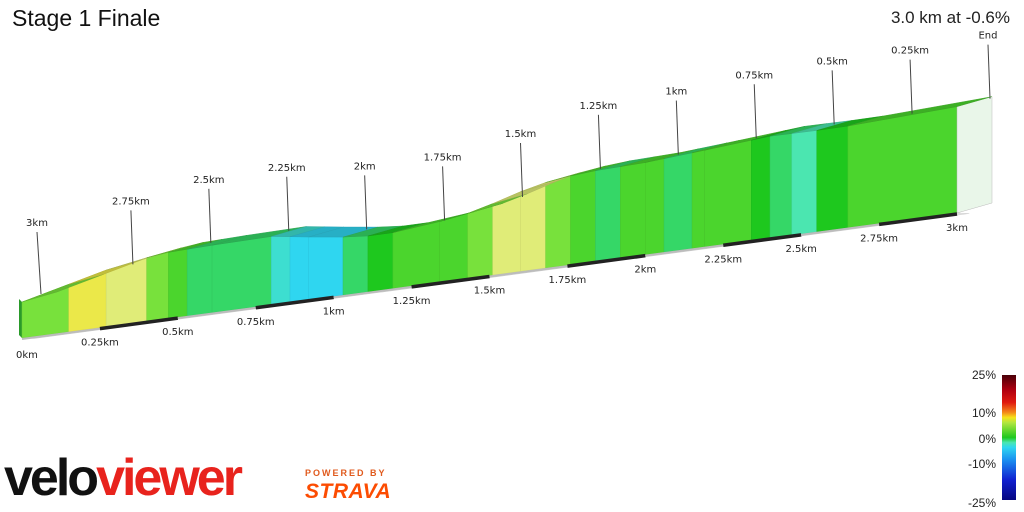 This screenshot has width=1024, height=512. Describe the element at coordinates (27, 355) in the screenshot. I see `front-tick-label-0: 0km` at that location.